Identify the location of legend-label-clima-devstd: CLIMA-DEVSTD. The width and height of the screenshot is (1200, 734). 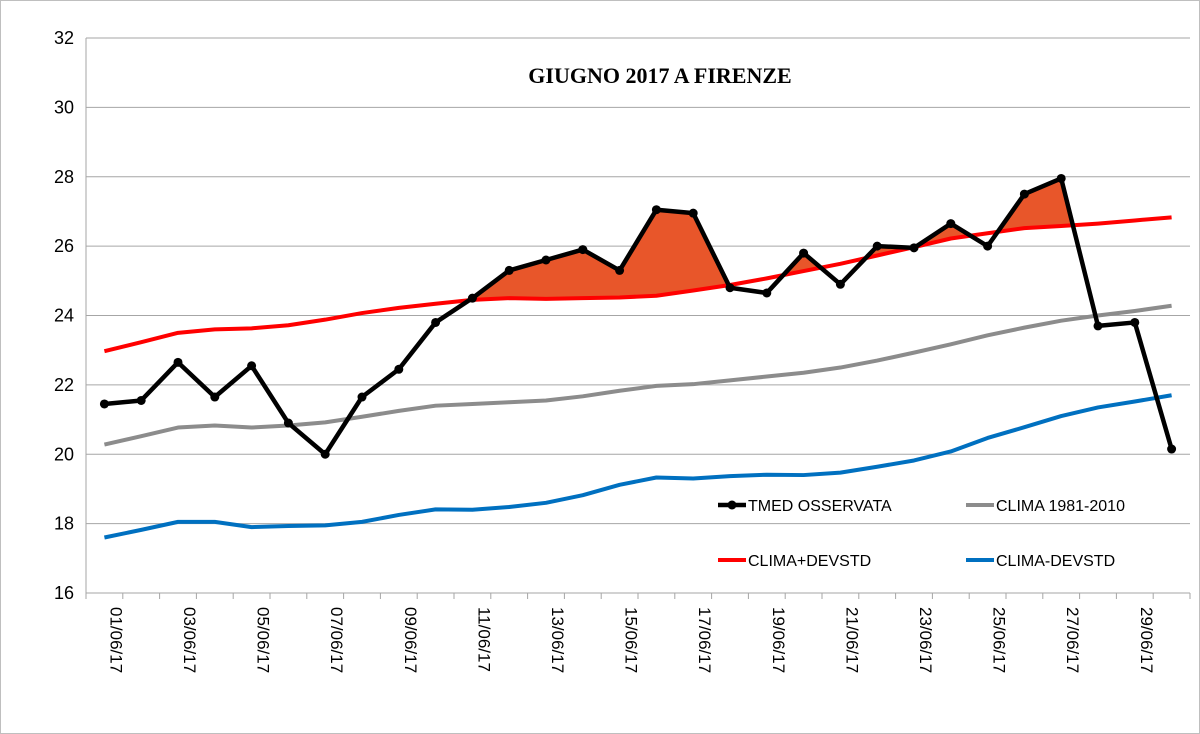
(1055, 561).